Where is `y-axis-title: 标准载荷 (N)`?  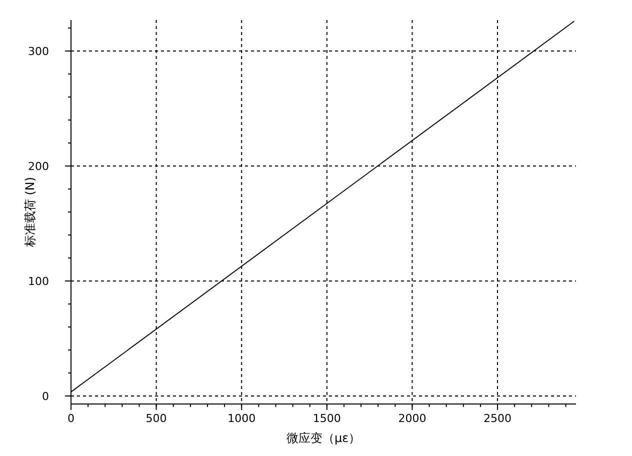
y-axis-title: 标准载荷 (N) is located at coordinates (30, 212).